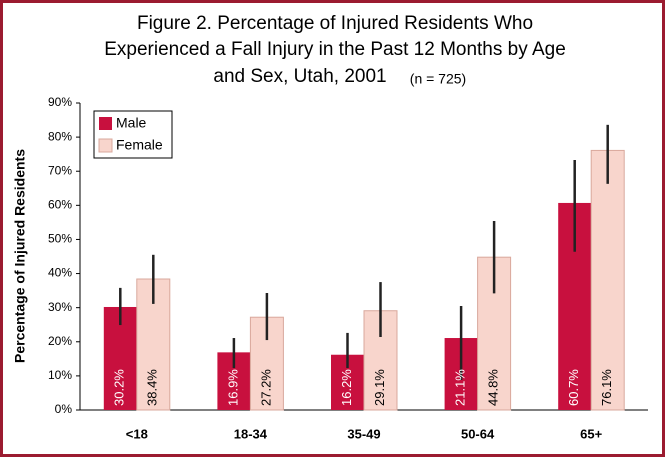 The image size is (665, 457). What do you see at coordinates (232, 387) in the screenshot?
I see `data-label: 16.9%` at bounding box center [232, 387].